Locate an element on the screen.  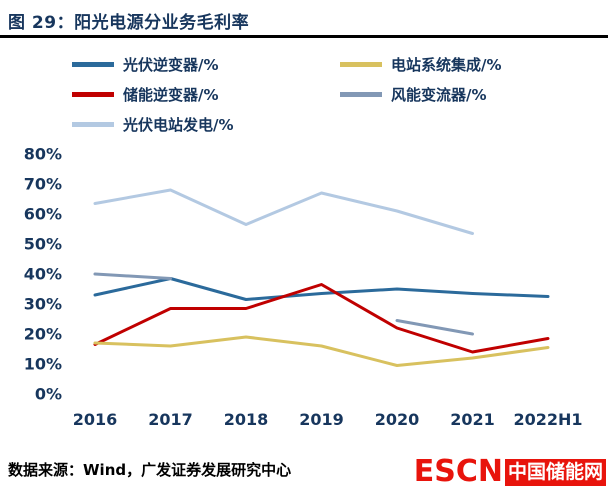
x-axis-tick-label: 2021 is located at coordinates (472, 419).